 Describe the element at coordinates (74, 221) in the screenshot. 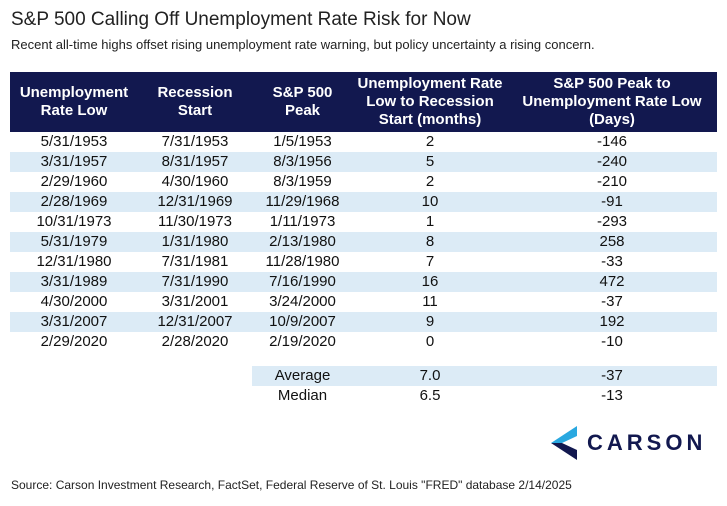

I see `cell-unemployment-low: 10/31/1973` at that location.